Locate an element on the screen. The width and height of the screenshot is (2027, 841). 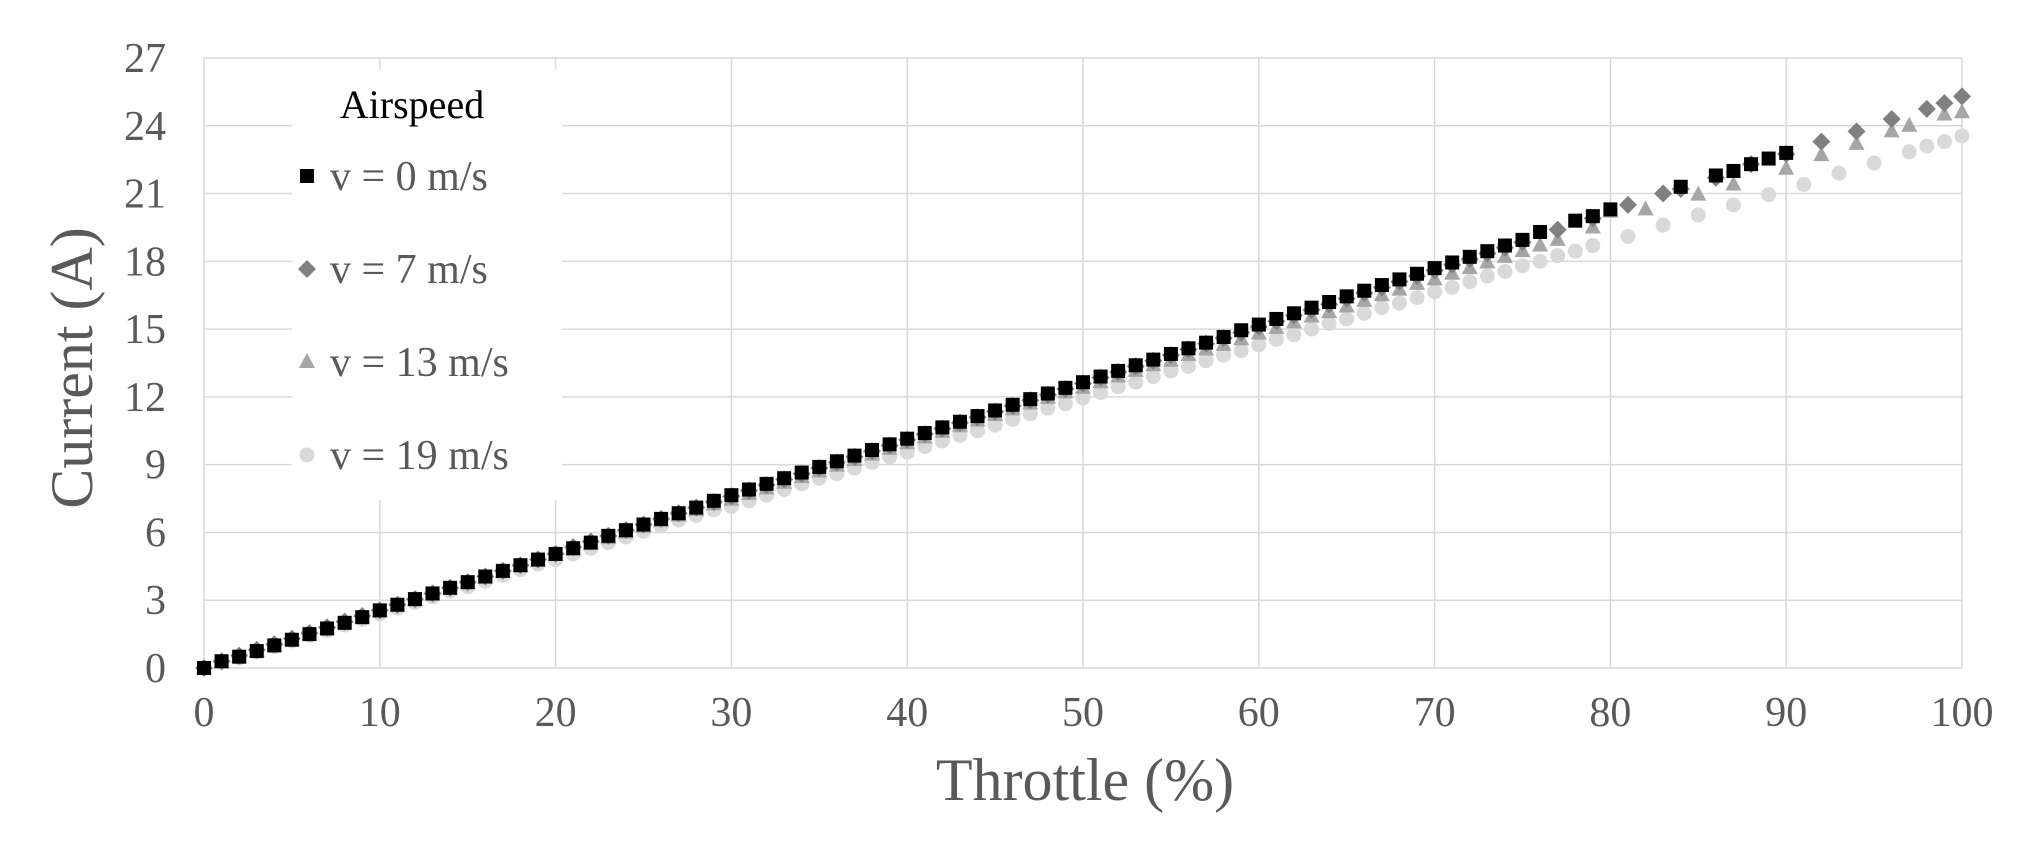
x-tick-label: 0 is located at coordinates (204, 713).